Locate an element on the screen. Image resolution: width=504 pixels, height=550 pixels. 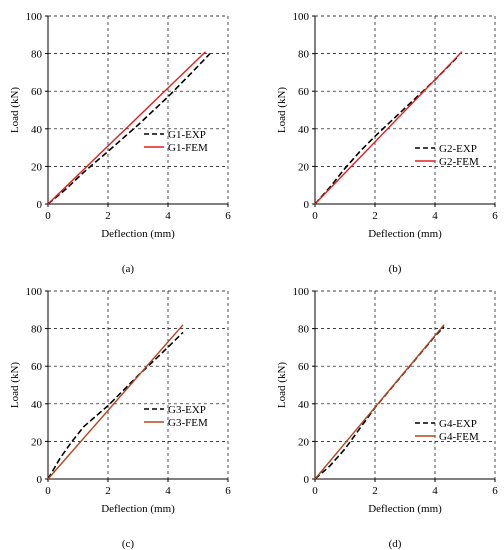
panel-label: (c) is located at coordinates (128, 544).